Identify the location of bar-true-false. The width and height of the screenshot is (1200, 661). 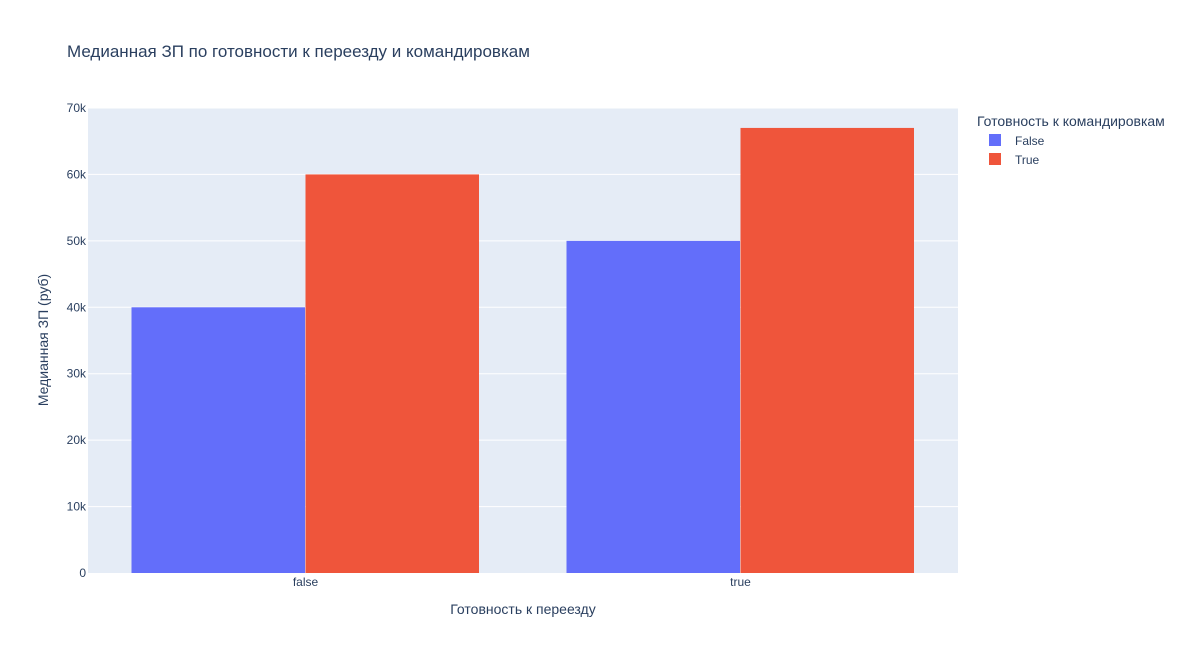
(653, 406).